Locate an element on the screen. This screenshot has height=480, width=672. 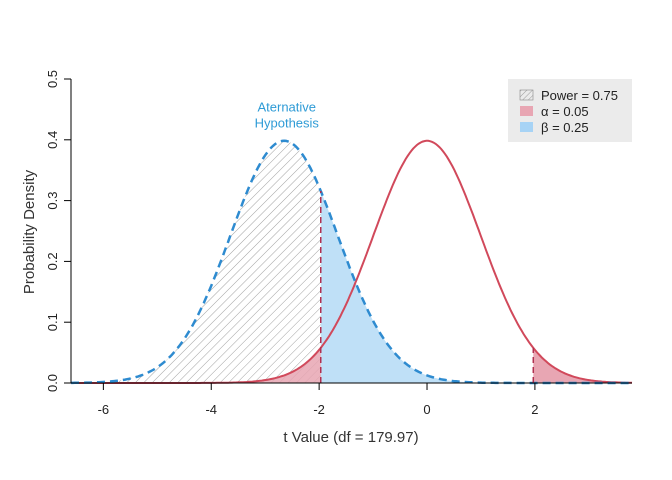
y-tick-label: 0.2 is located at coordinates (52, 261).